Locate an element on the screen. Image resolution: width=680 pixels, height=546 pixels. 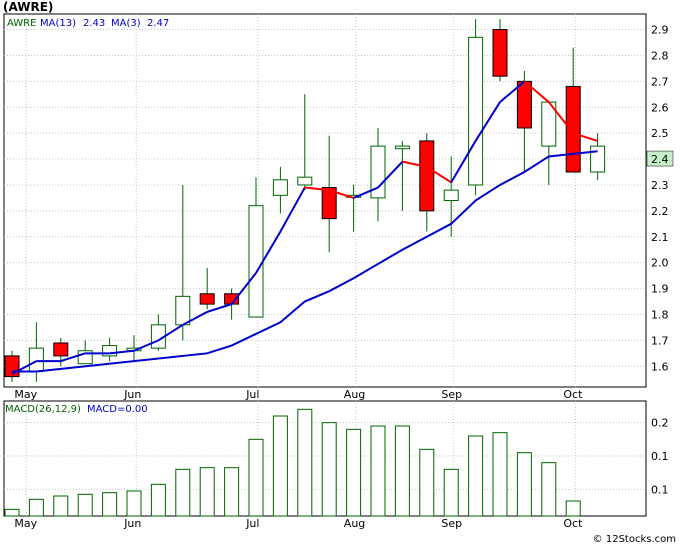
last-price-box is located at coordinates (660, 158).